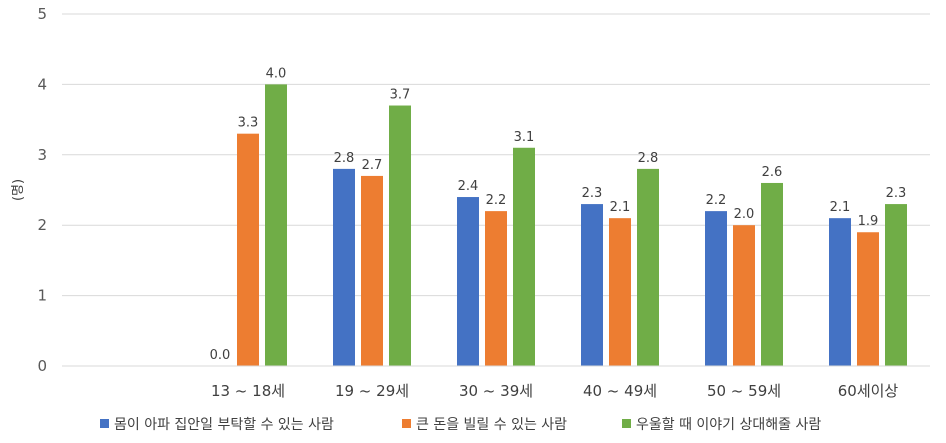 This screenshot has width=946, height=443. I want to click on data-label: 2.7, so click(372, 165).